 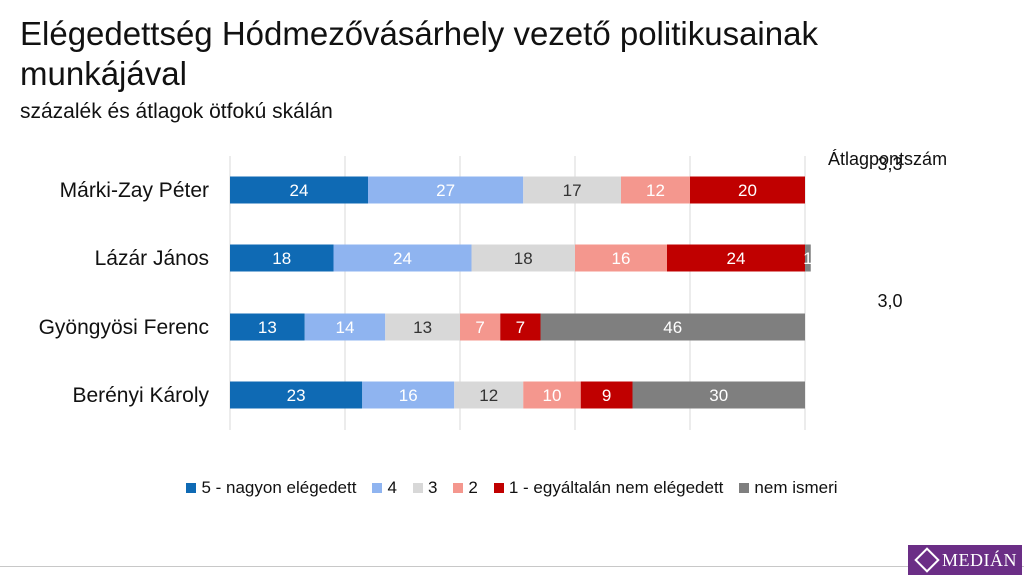 I want to click on data-label: 20, so click(x=747, y=190).